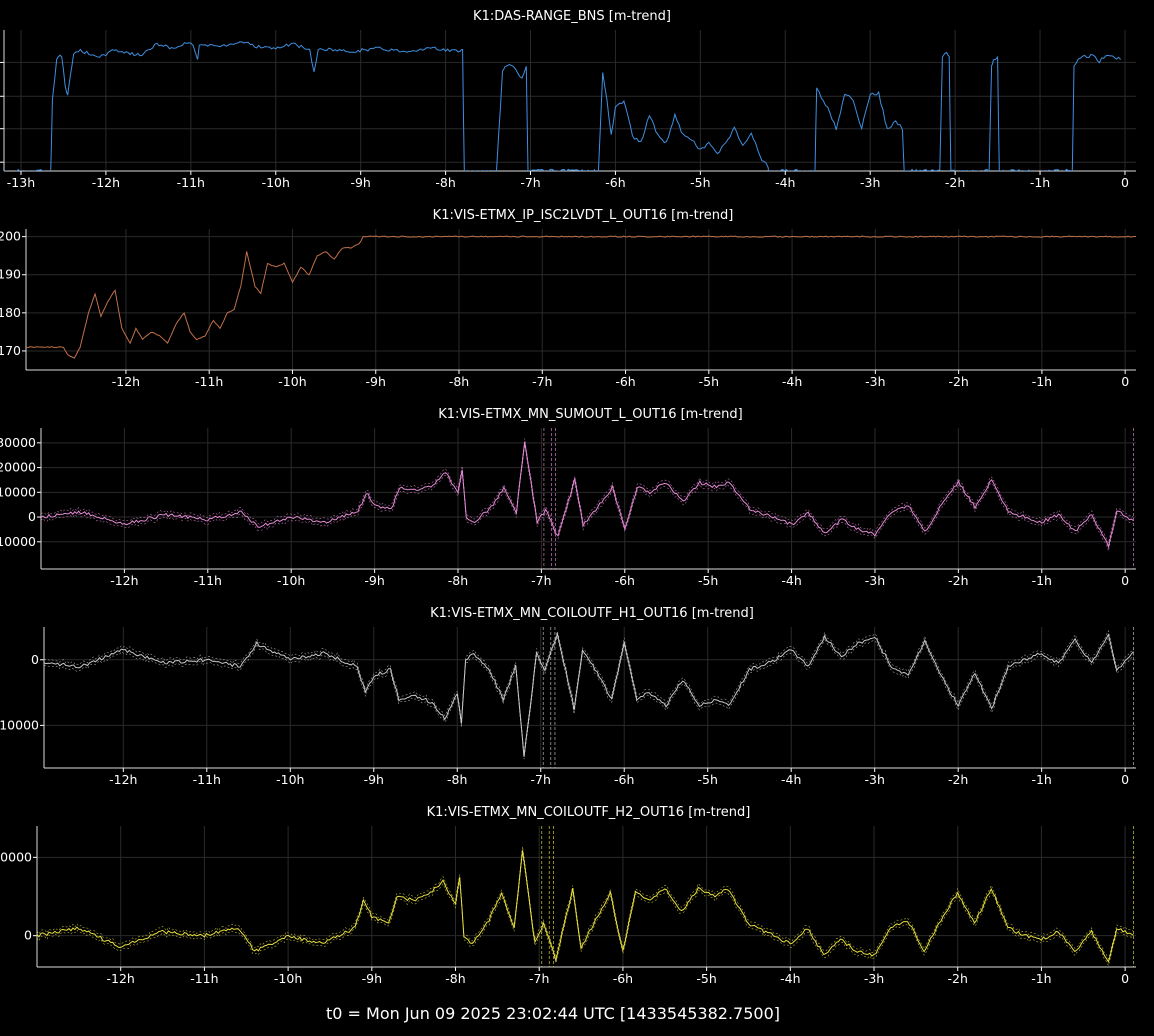 The height and width of the screenshot is (1036, 1154). What do you see at coordinates (18, 467) in the screenshot?
I see `y-tick-label: 20000` at bounding box center [18, 467].